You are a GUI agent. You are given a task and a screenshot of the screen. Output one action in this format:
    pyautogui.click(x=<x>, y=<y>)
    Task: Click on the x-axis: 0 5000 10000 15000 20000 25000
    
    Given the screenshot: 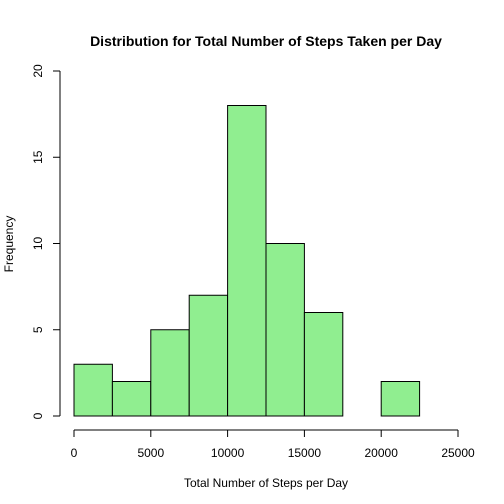 What is the action you would take?
    pyautogui.click(x=273, y=444)
    